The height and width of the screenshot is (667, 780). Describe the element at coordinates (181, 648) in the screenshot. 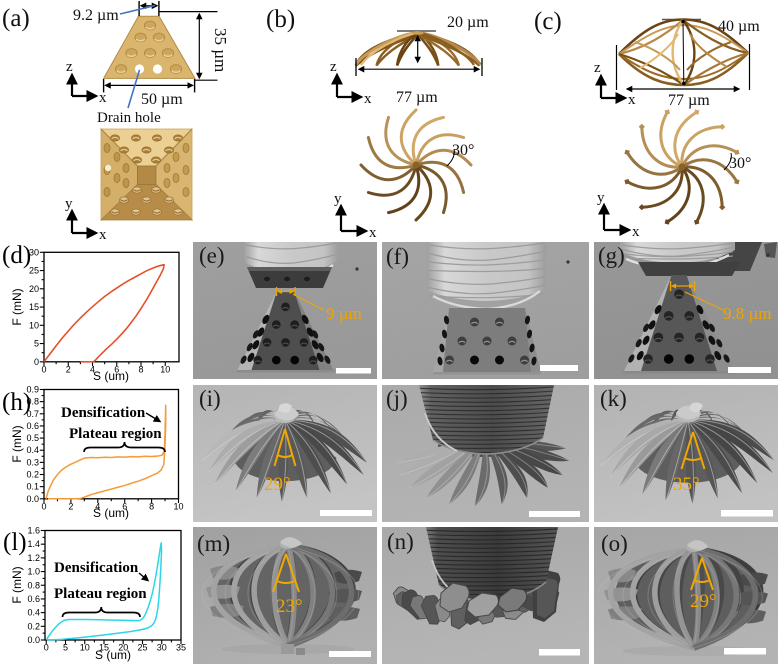

I see `svg-text: 35` at that location.